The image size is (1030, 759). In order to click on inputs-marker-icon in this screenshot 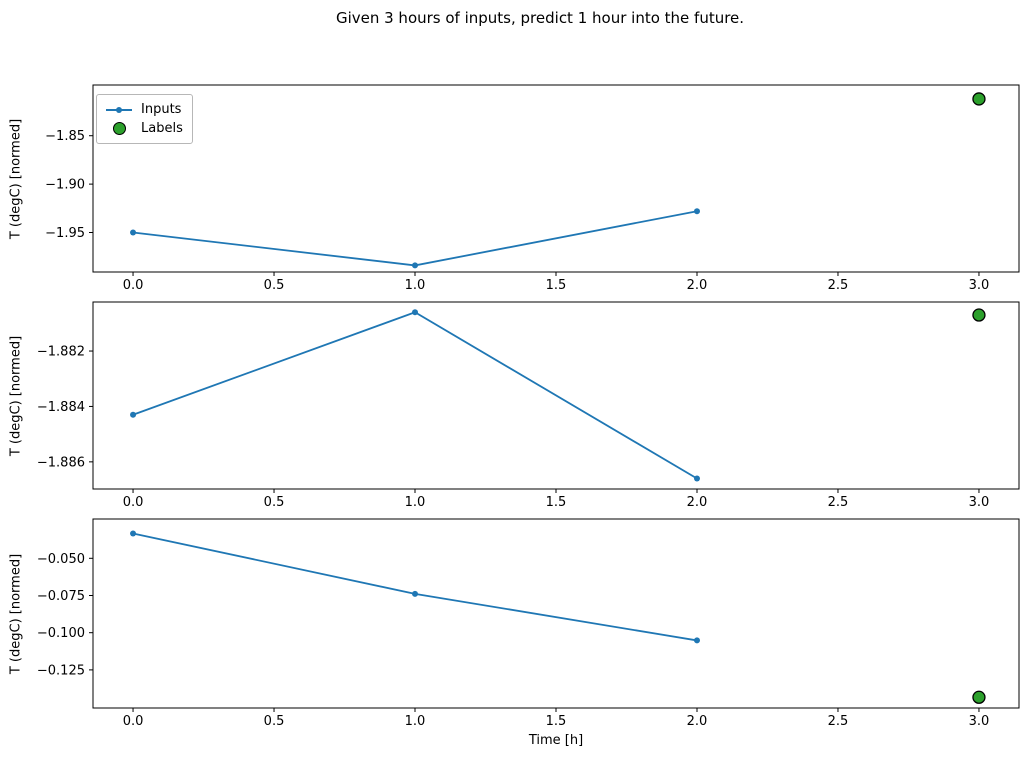, I will do `click(119, 109)`.